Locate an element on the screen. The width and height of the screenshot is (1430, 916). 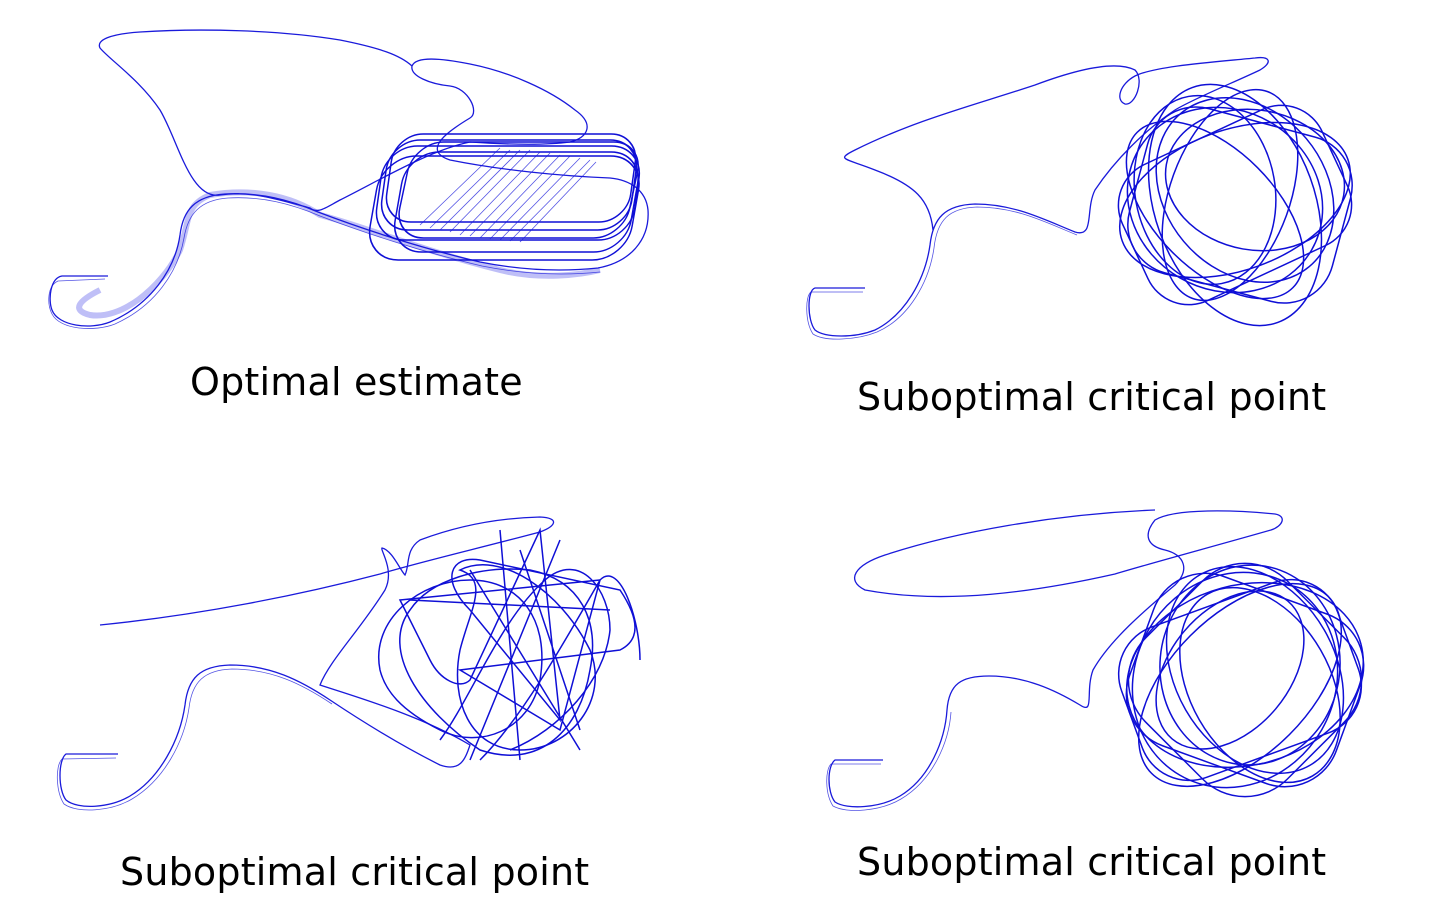
caption-suboptimal-1: Suboptimal critical point is located at coordinates (1092, 397).